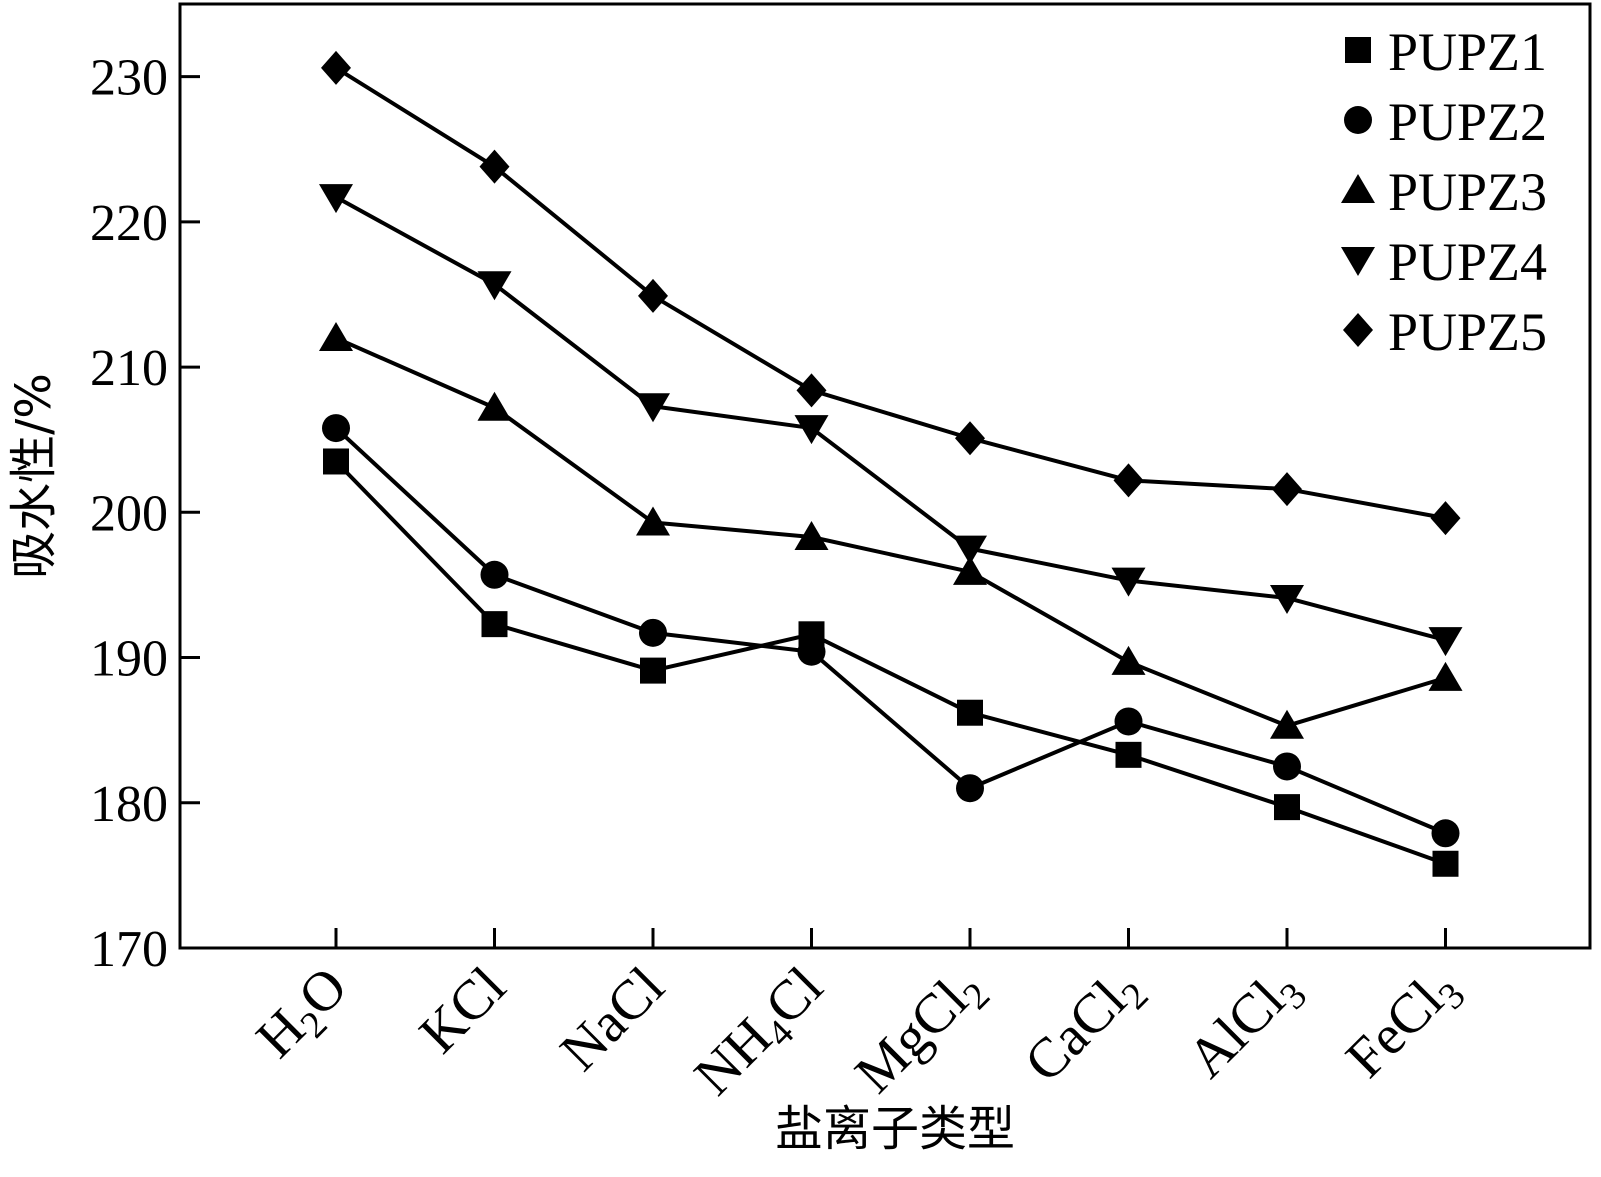 This screenshot has height=1177, width=1601. Describe the element at coordinates (463, 1010) in the screenshot. I see `x-tick-label: KCl` at that location.